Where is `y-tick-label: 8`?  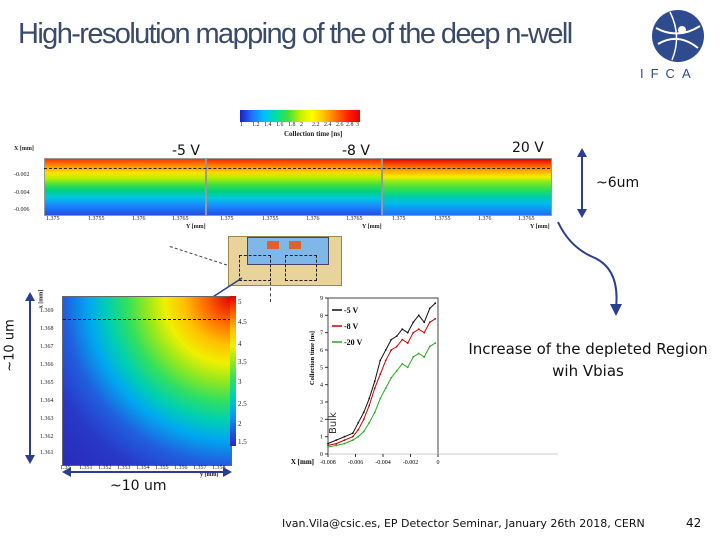 y-tick-label: 8 is located at coordinates (321, 316).